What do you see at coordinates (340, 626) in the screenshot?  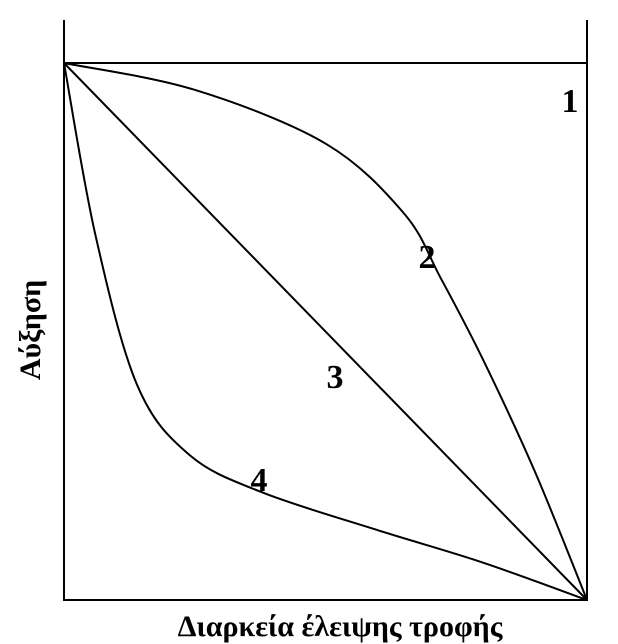 I see `x-axis-label: Διαρκεία έλειψης τροφής` at bounding box center [340, 626].